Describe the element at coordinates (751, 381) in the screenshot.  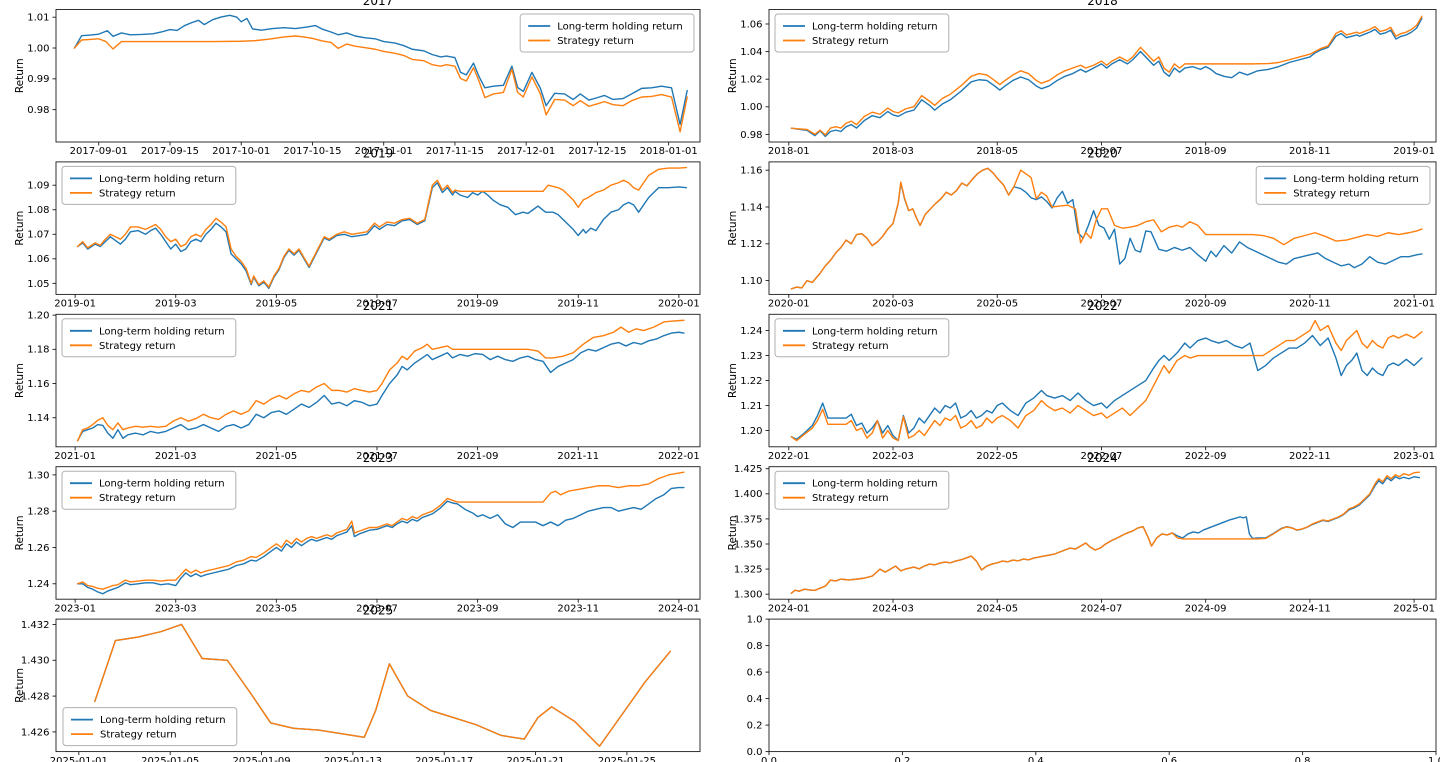
I see `y-tick-label: 1.22` at that location.